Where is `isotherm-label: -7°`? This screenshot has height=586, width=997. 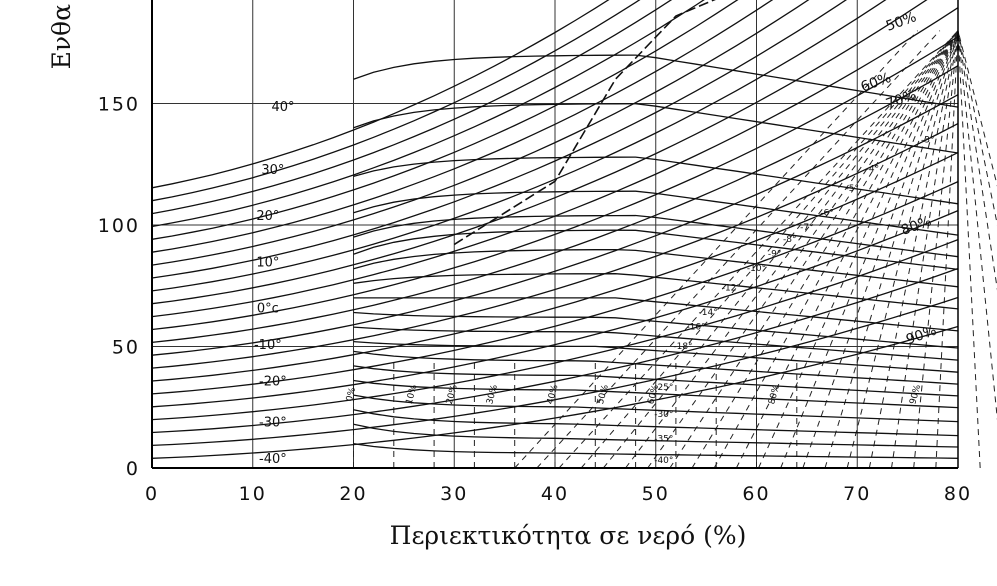
isotherm-label: -7° is located at coordinates (806, 228).